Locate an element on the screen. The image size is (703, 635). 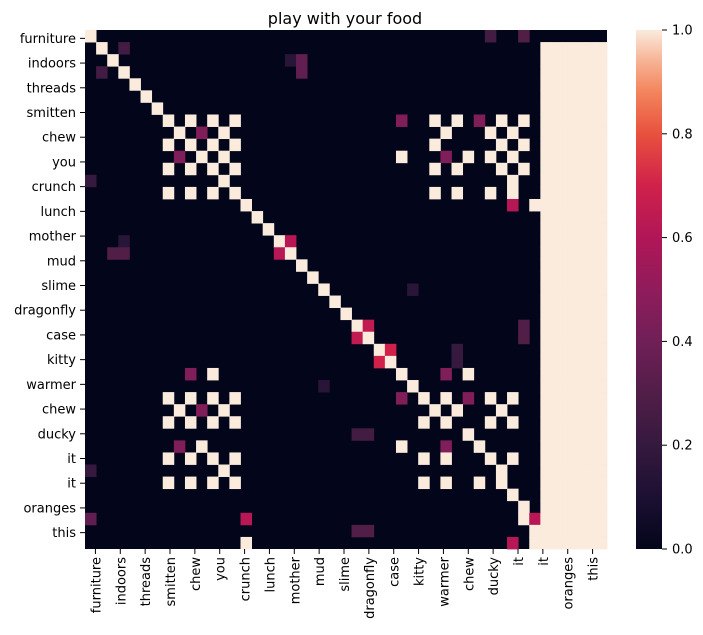
y-tick-label: dragonfly is located at coordinates (45, 311).